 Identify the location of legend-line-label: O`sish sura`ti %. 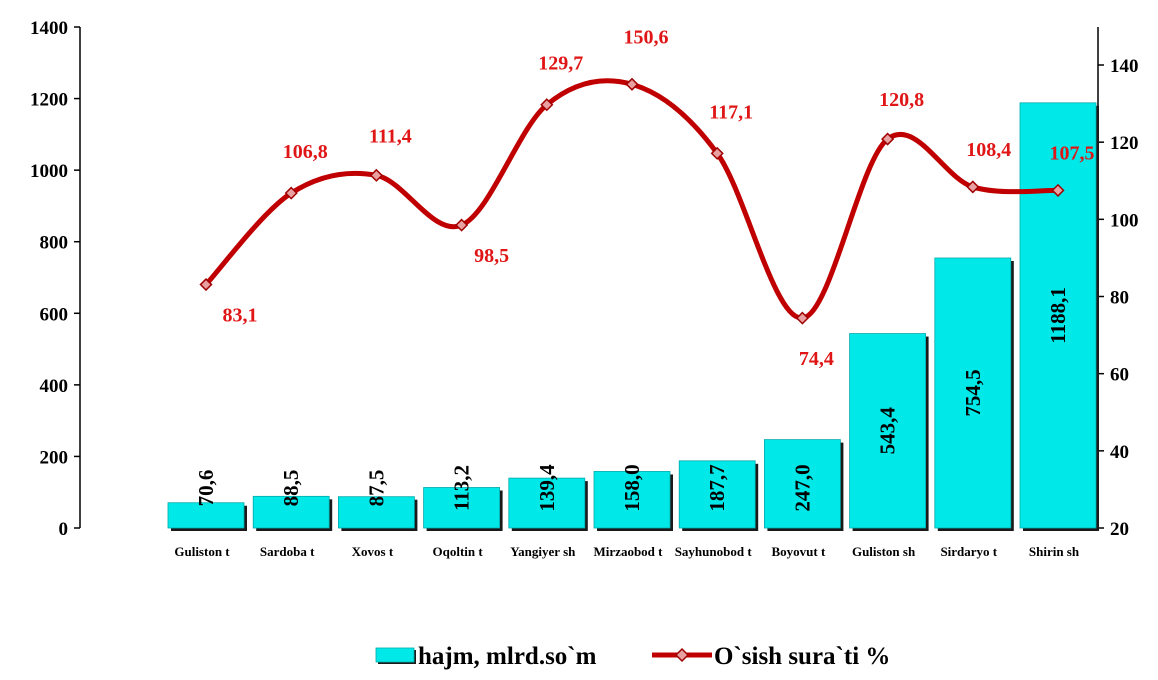
(802, 656).